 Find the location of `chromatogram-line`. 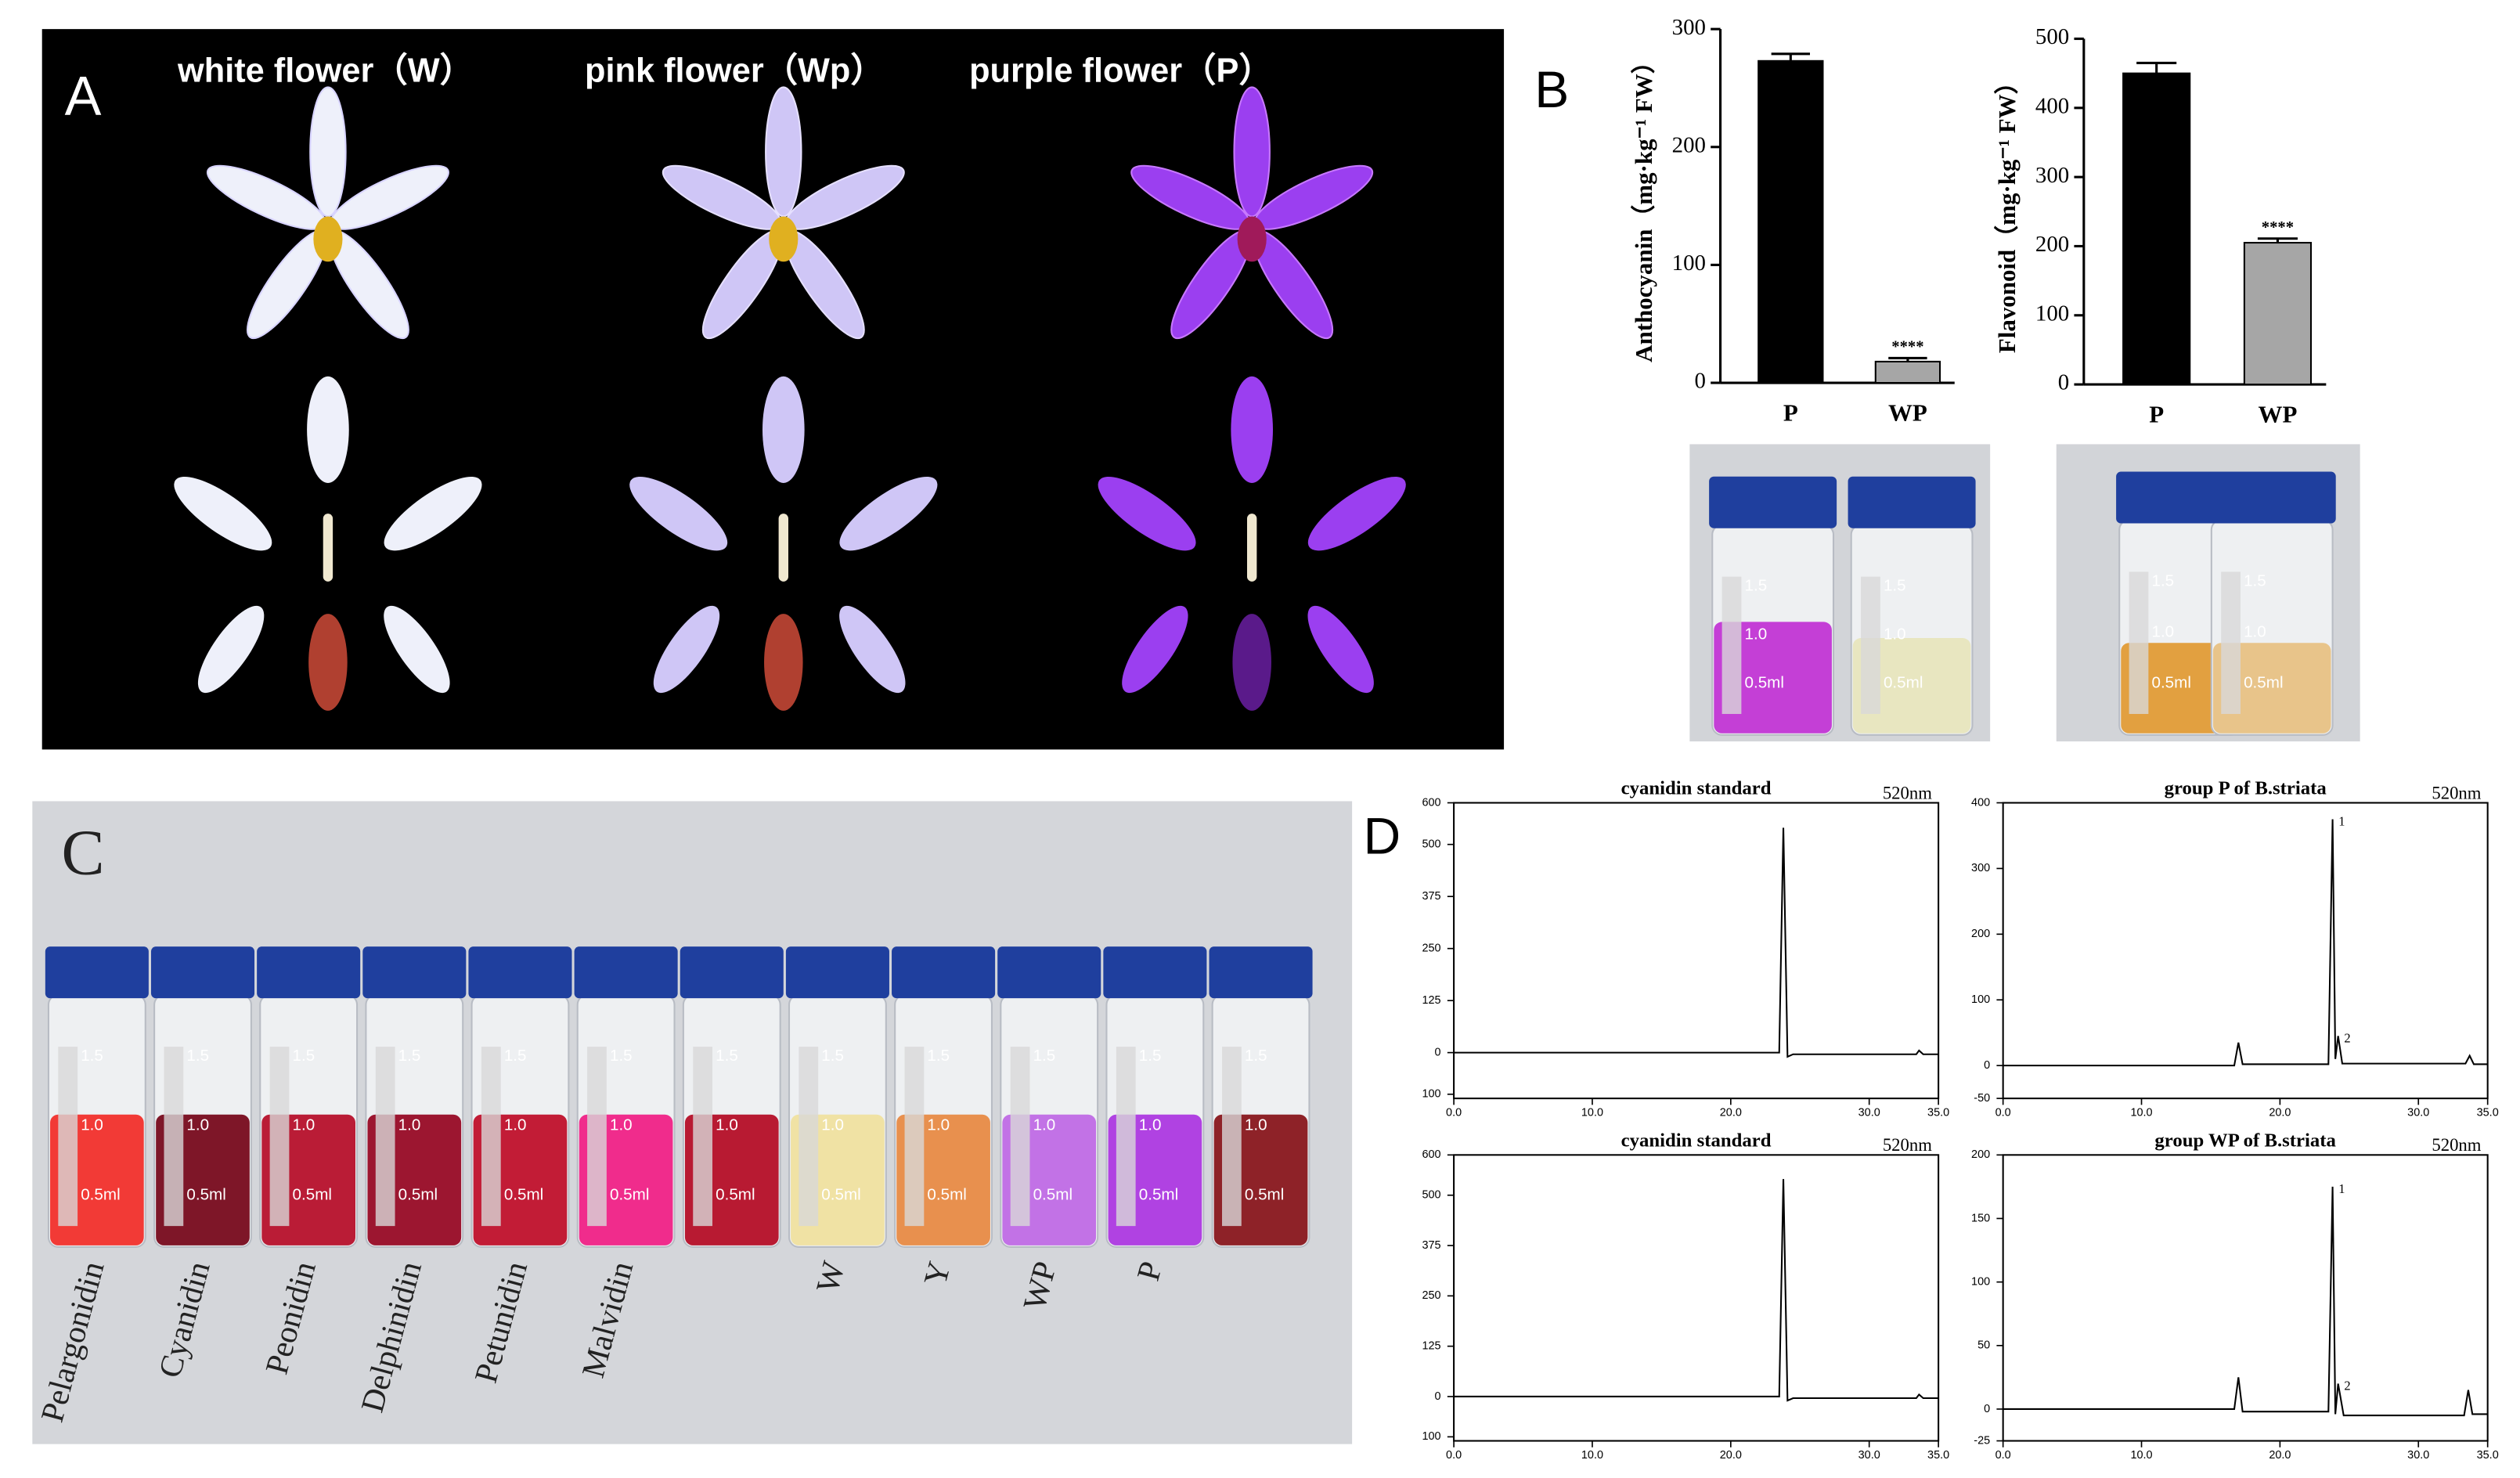

chromatogram-line is located at coordinates (2245, 943).